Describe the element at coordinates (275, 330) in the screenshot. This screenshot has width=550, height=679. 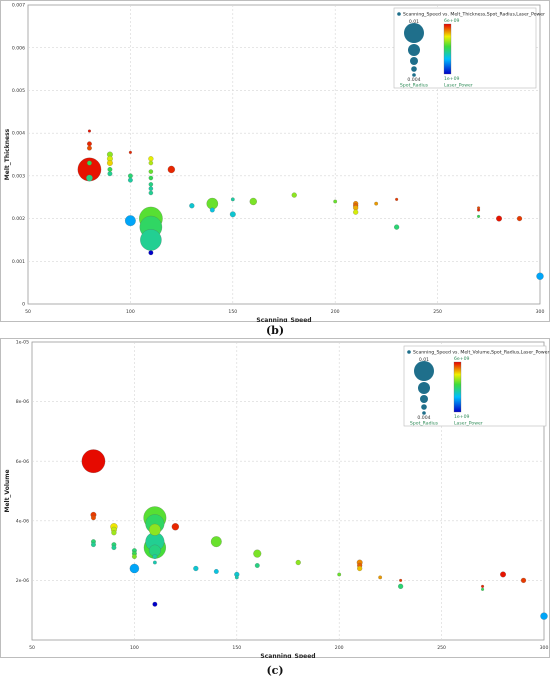
I see `caption-b: (b)` at that location.